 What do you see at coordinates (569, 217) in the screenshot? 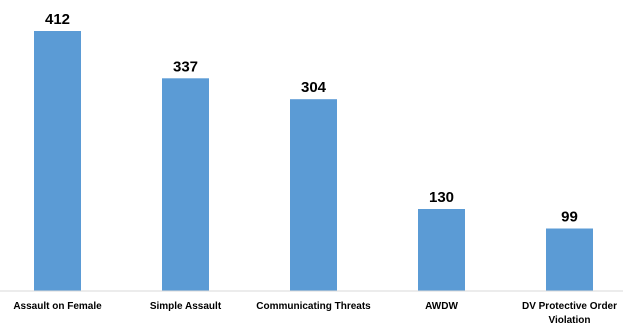
I see `data-label-4: 99` at bounding box center [569, 217].